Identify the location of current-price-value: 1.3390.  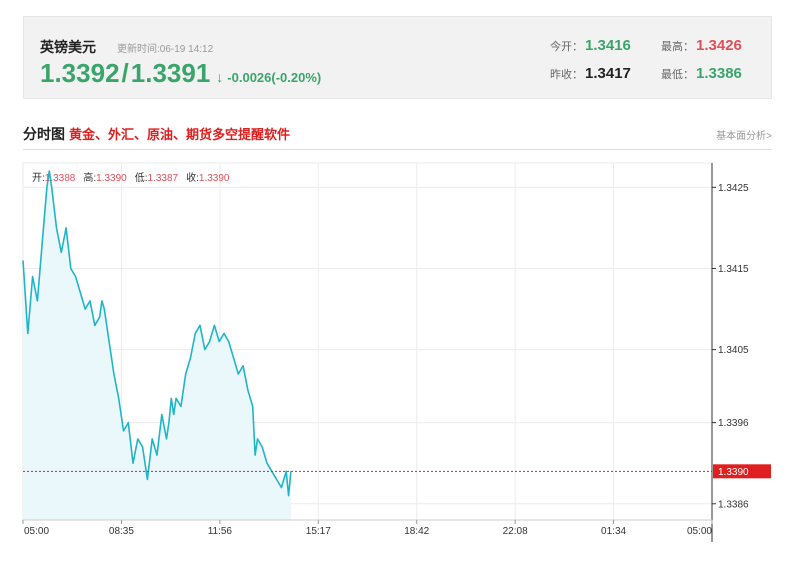
(733, 472).